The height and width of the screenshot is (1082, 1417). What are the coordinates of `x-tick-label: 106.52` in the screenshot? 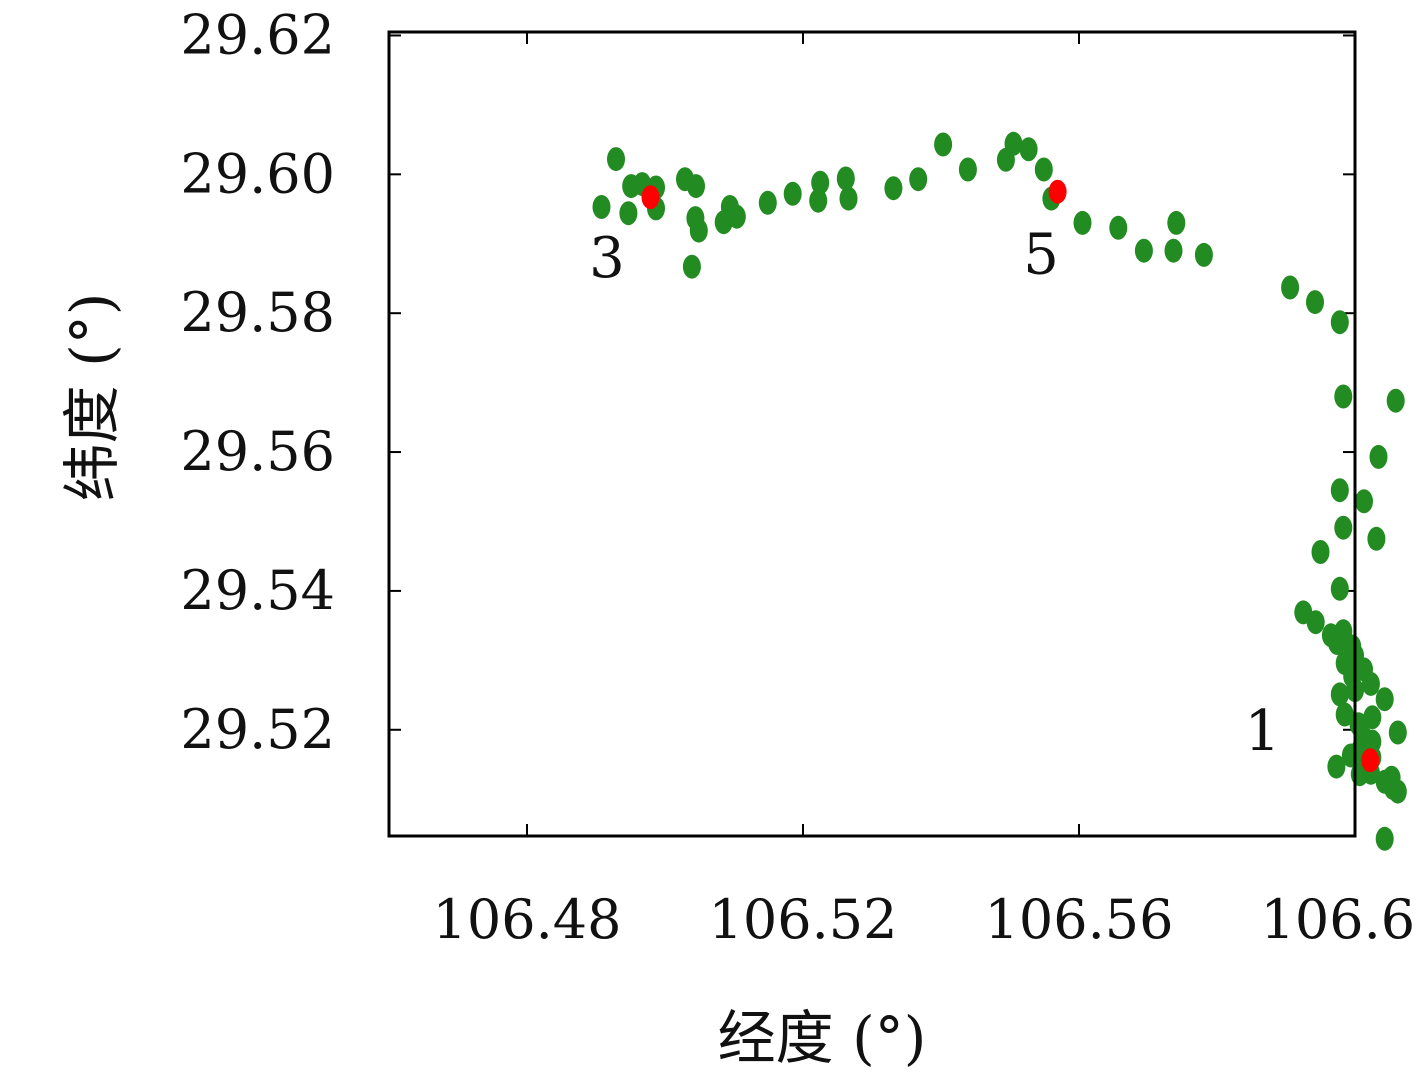 It's located at (803, 919).